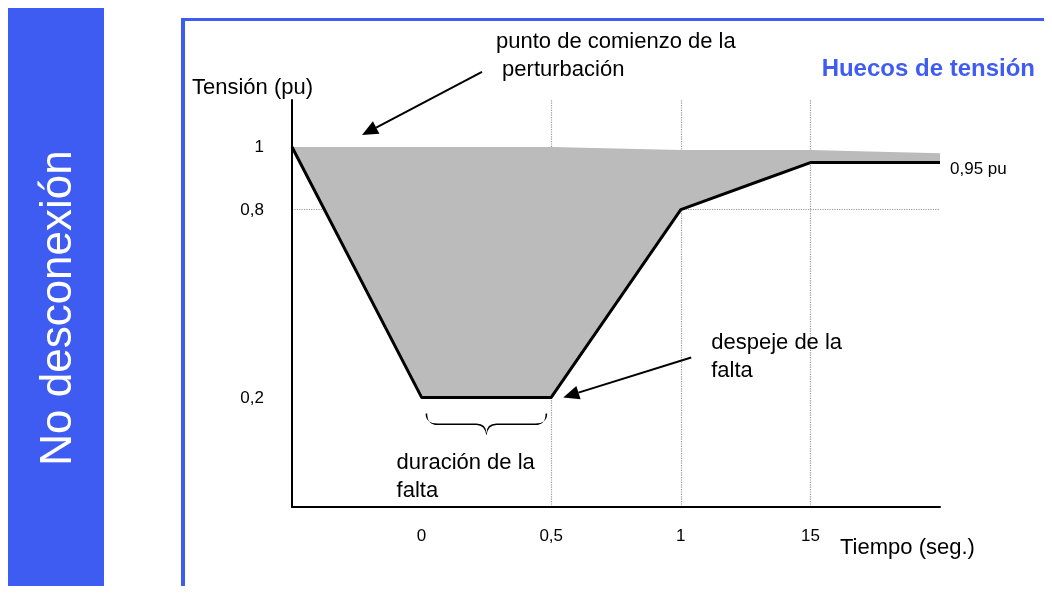 The width and height of the screenshot is (1052, 594). I want to click on annotation: duración de la falta, so click(468, 475).